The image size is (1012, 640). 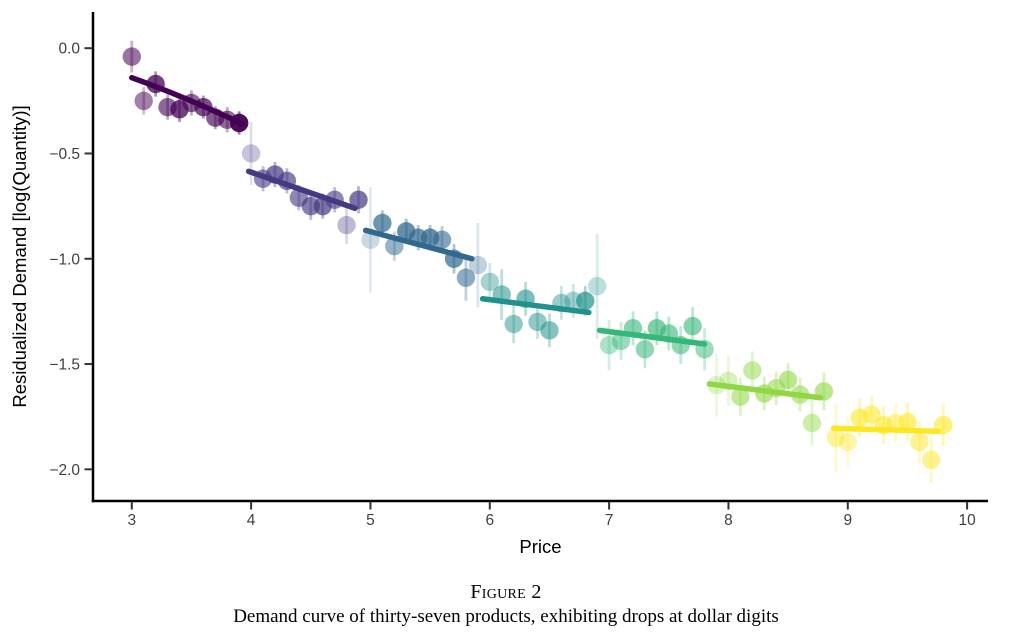 What do you see at coordinates (609, 520) in the screenshot?
I see `x-tick-label: 7` at bounding box center [609, 520].